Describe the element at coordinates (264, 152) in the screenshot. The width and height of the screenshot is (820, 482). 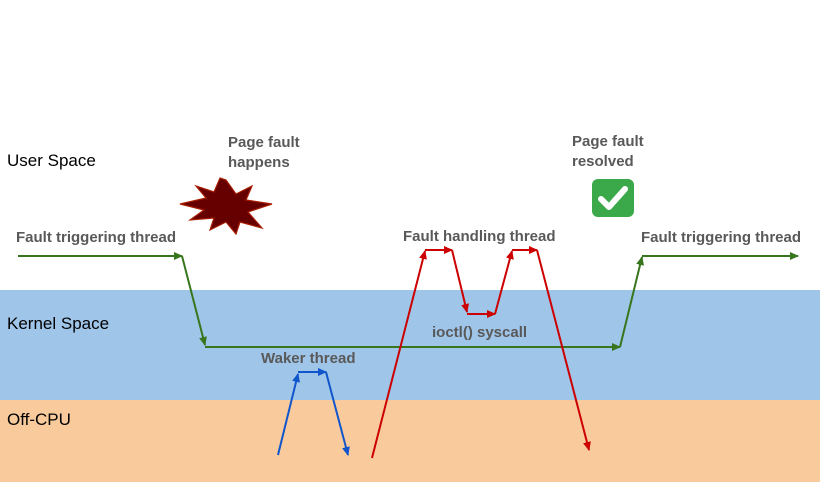
I see `page-fault-happens-label: Page fault happens` at that location.